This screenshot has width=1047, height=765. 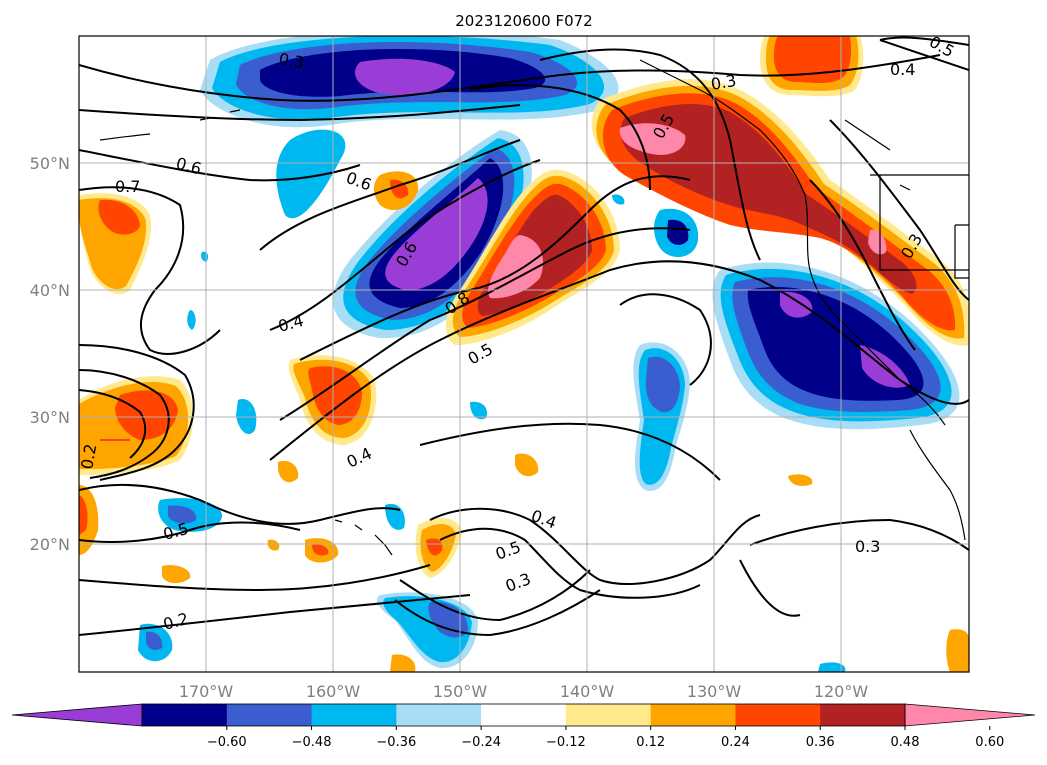 I want to click on lat-tick-label: 30°N, so click(x=50, y=417).